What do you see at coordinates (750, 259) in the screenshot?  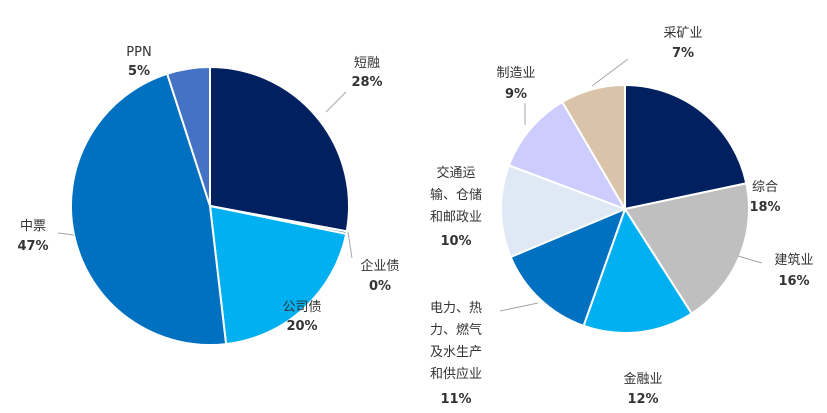 I see `leader-line-construction` at bounding box center [750, 259].